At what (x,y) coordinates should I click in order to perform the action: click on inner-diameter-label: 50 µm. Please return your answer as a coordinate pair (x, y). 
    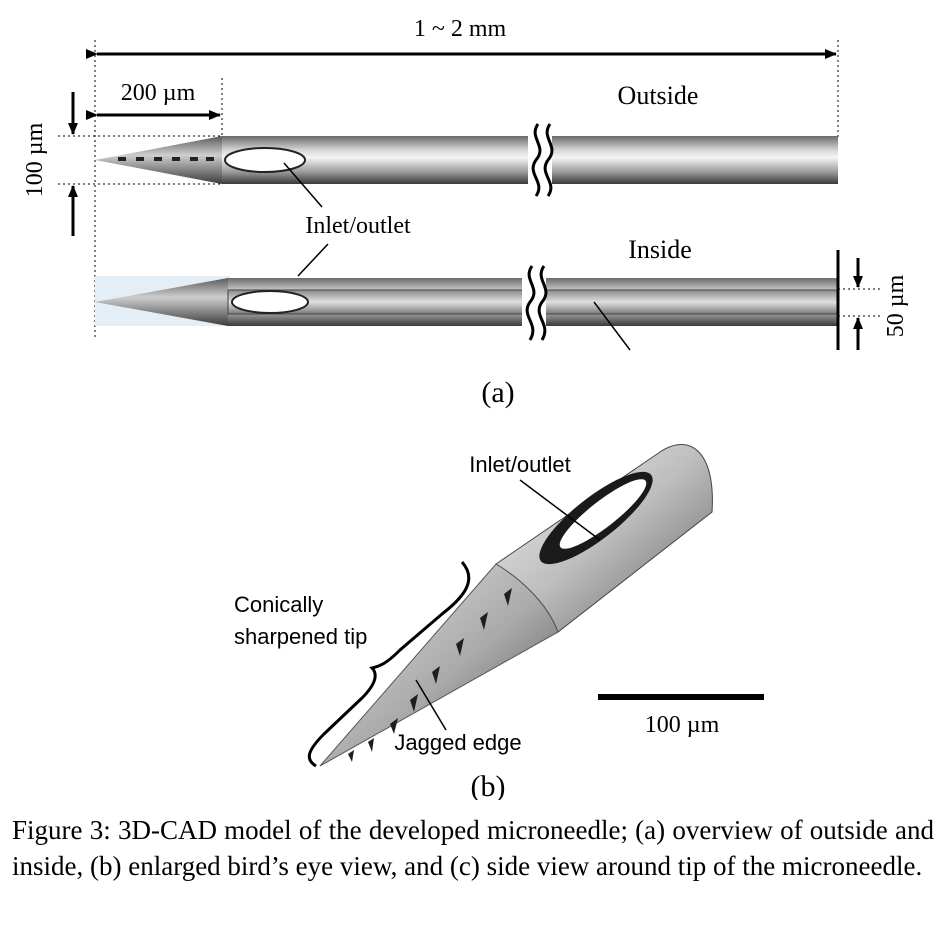
    Looking at the image, I should click on (896, 305).